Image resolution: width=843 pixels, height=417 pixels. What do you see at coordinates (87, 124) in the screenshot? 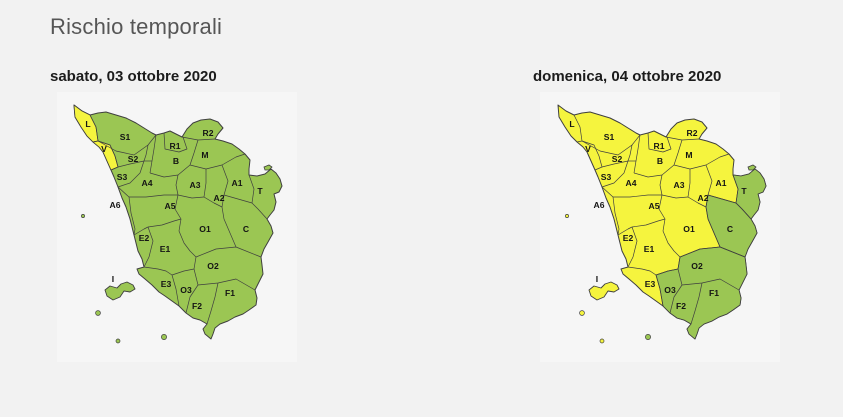
I see `zone-label-L: L` at bounding box center [87, 124].